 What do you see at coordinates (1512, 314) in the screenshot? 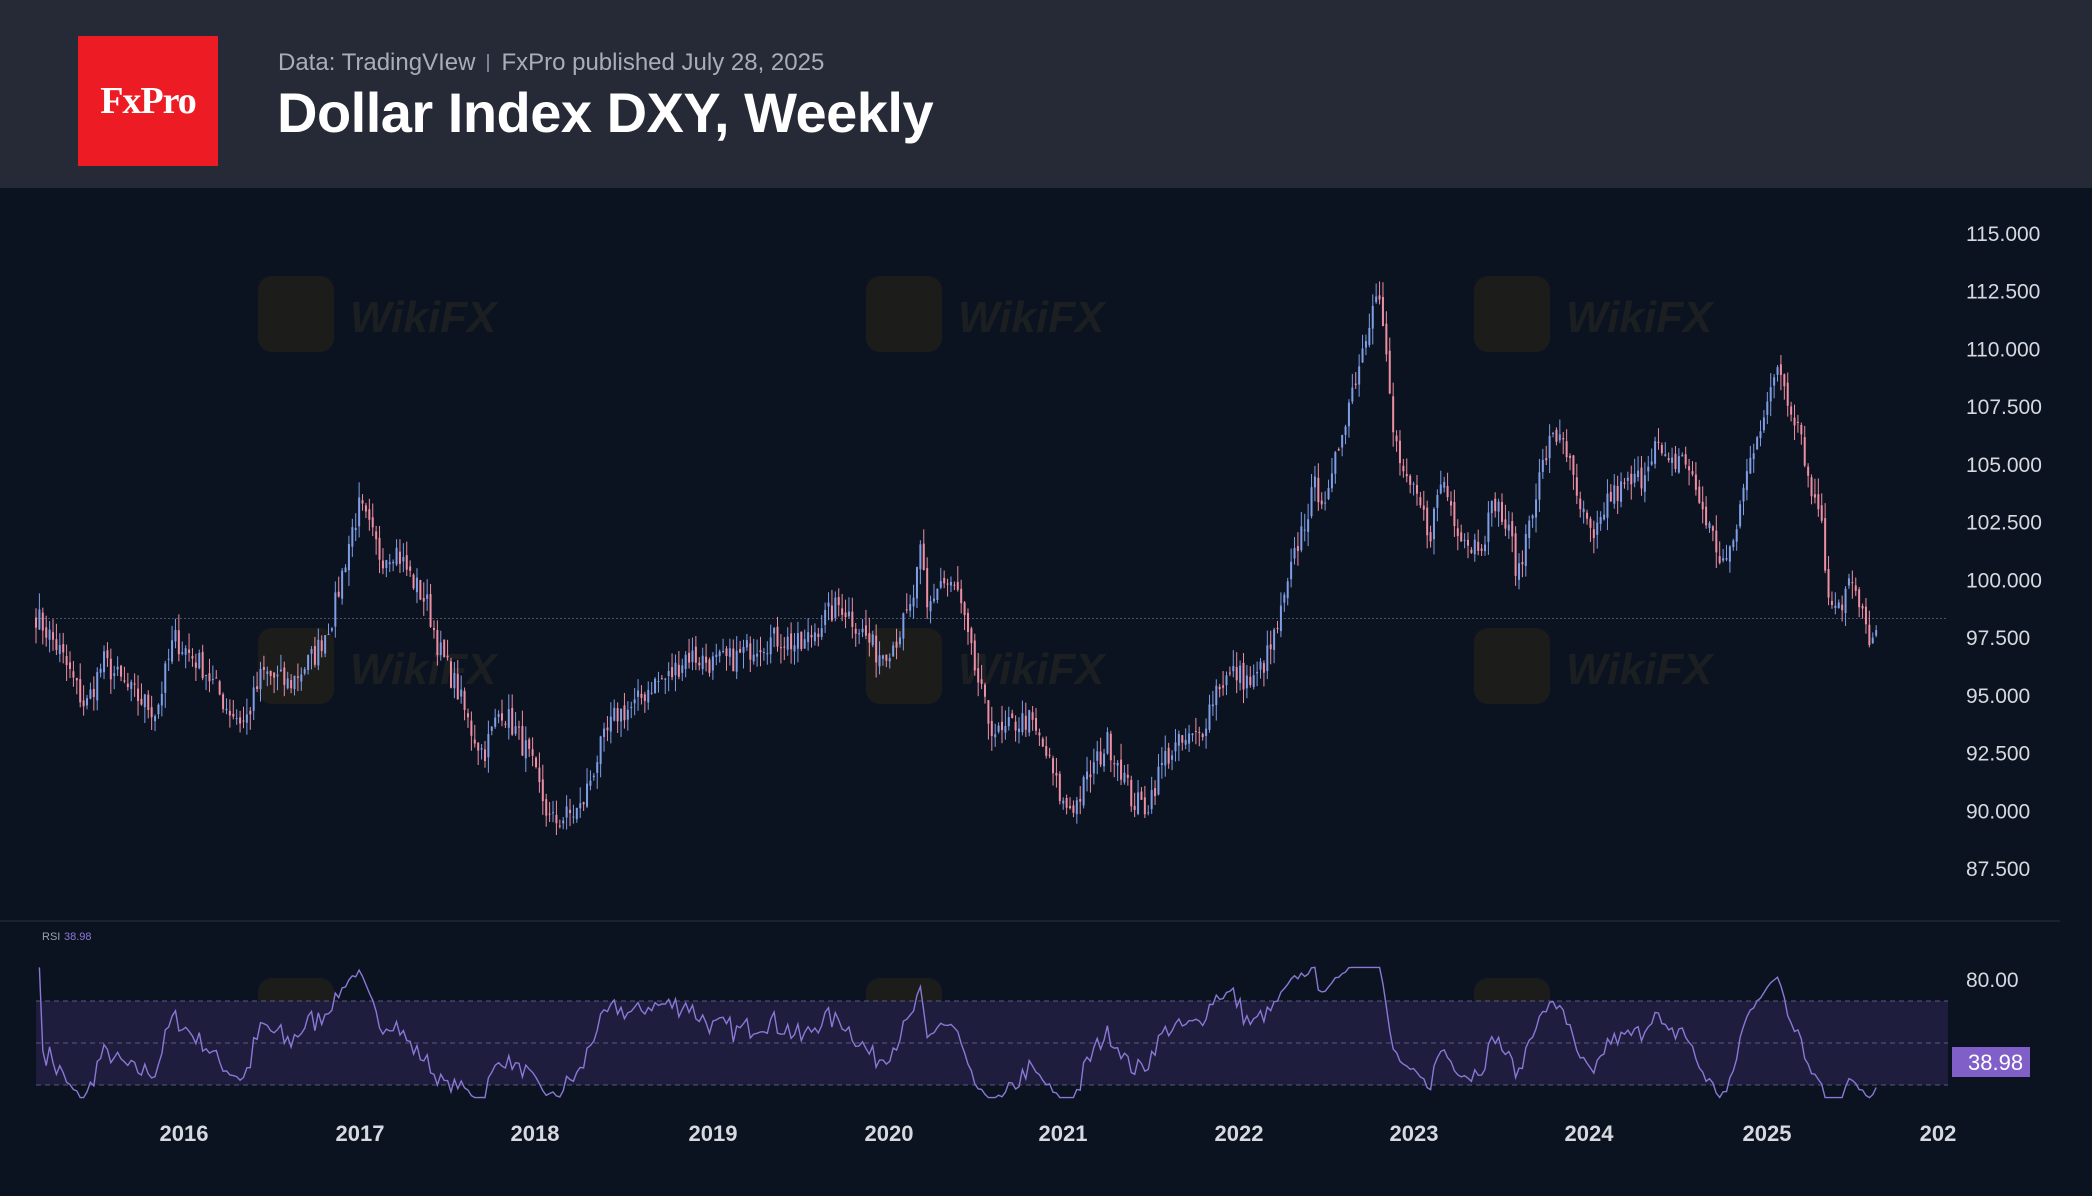
I see `watermark-logo-icon` at bounding box center [1512, 314].